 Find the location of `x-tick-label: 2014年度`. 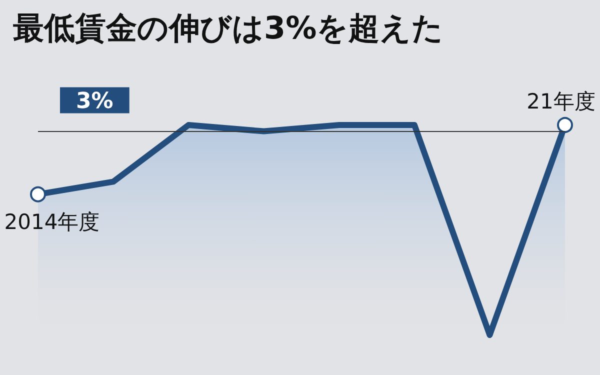

x-tick-label: 2014年度 is located at coordinates (52, 222).